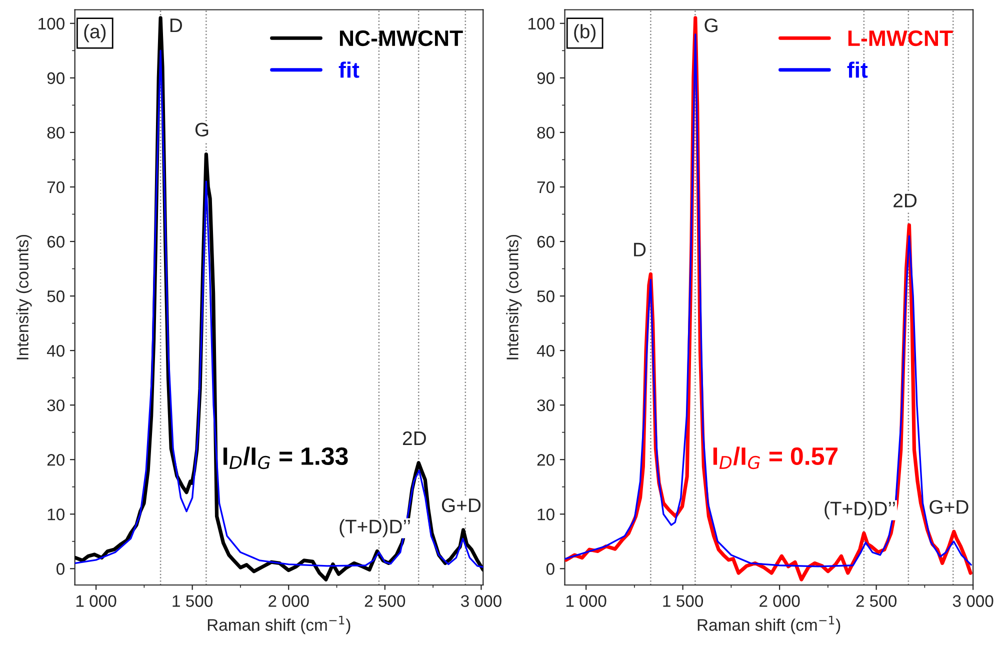 Image resolution: width=998 pixels, height=650 pixels. I want to click on annotation: I$_{D}$/I$_{G}$ = 1.33, so click(286, 458).